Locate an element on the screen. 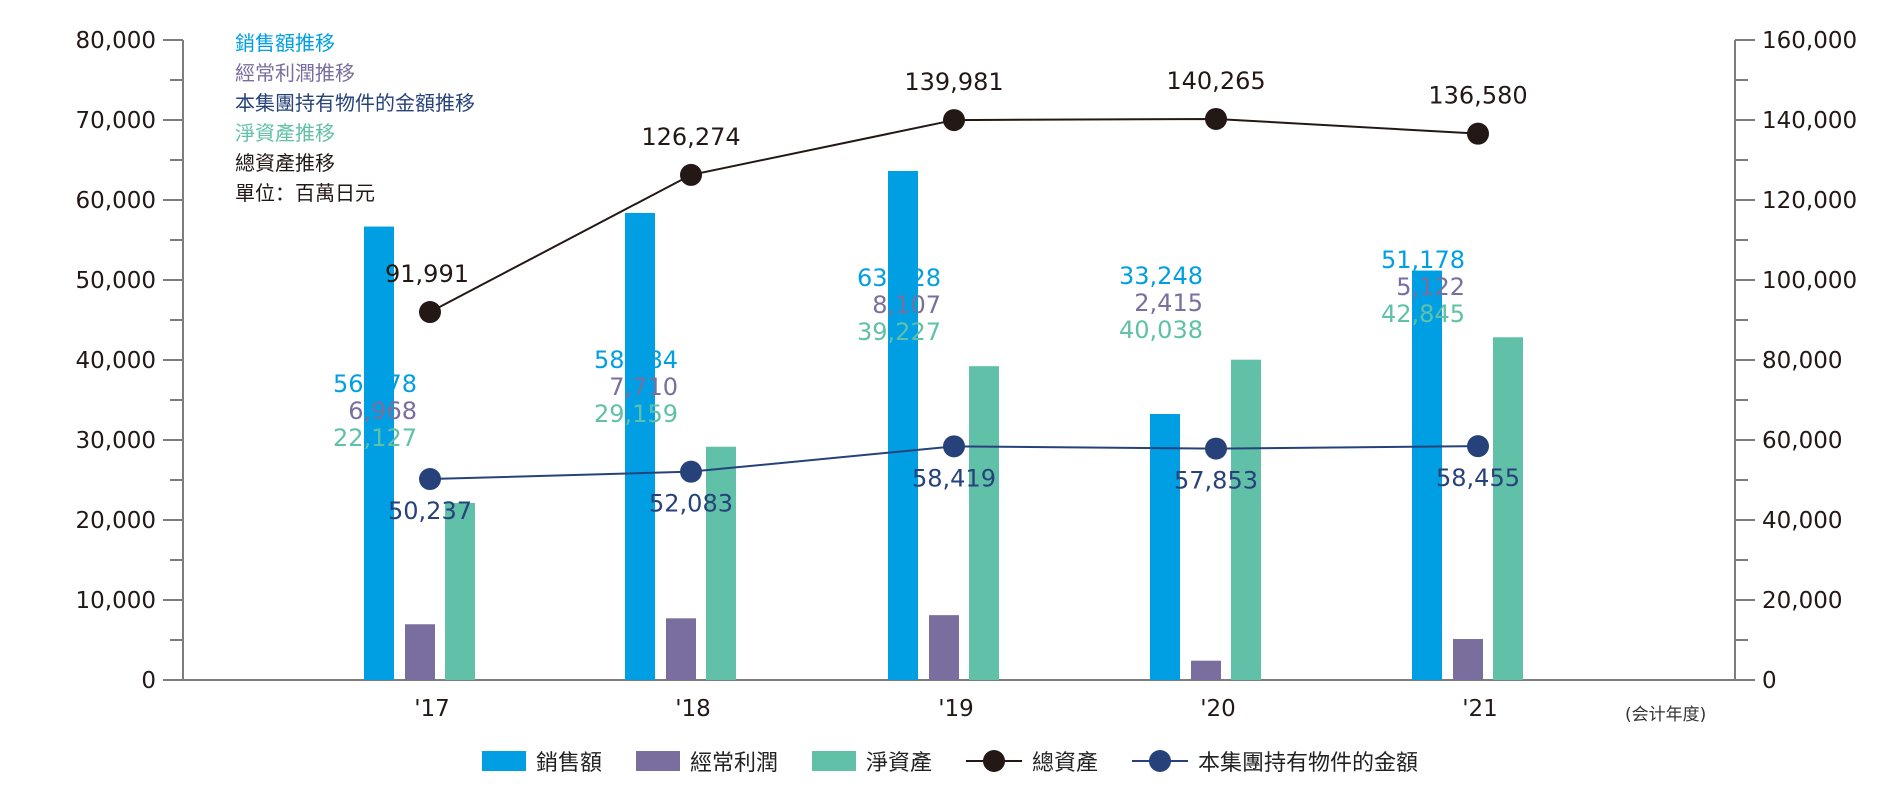 Image resolution: width=1900 pixels, height=804 pixels. data-label-sales: 51,178 is located at coordinates (1423, 260).